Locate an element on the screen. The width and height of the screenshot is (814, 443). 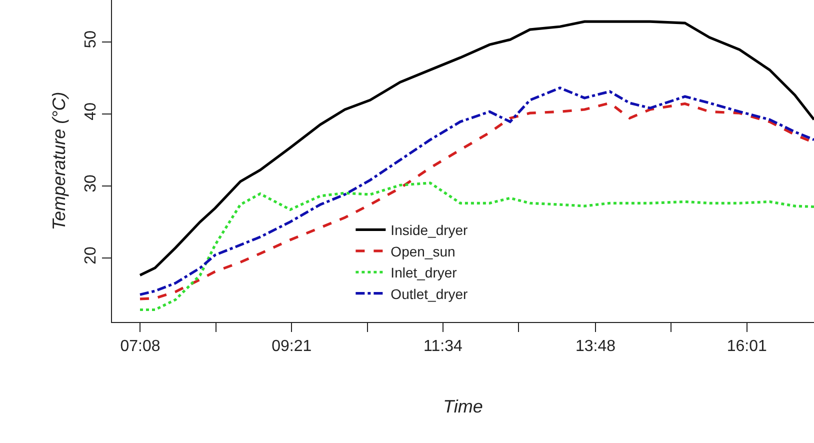
x-tick-label: 11:34 is located at coordinates (443, 347).